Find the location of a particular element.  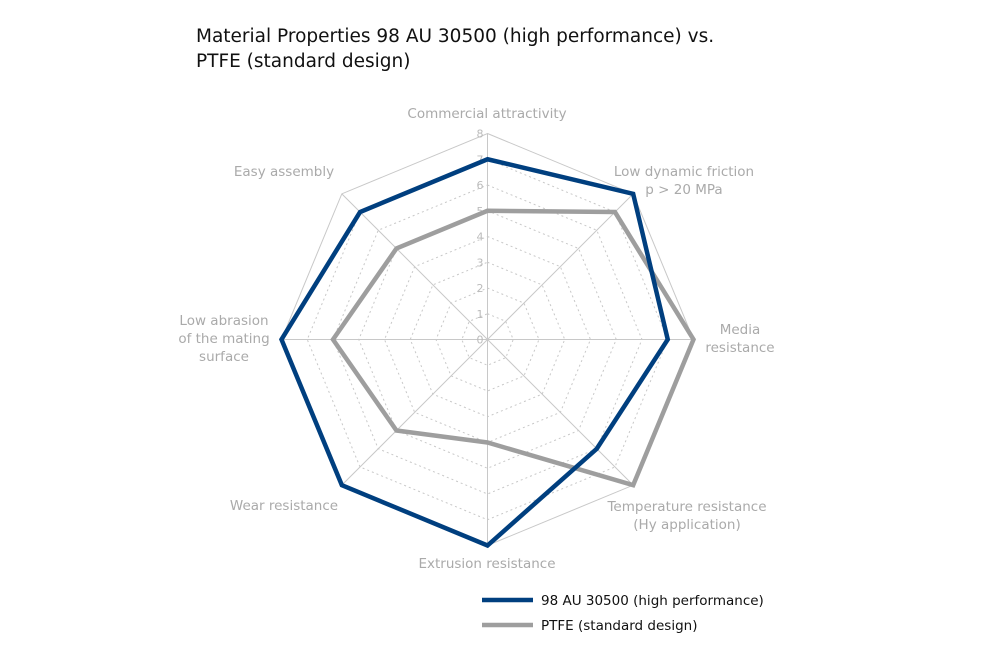

axis-label-line: Easy assembly is located at coordinates (284, 172).